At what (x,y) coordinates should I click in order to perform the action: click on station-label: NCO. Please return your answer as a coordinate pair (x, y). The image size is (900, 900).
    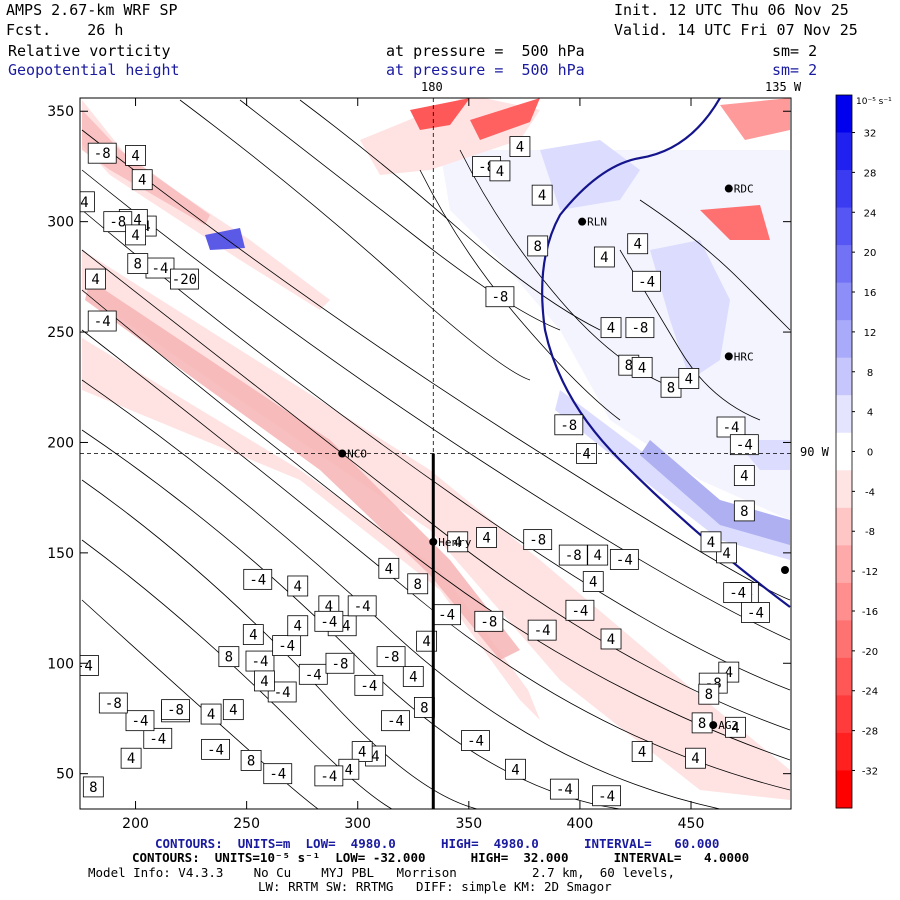
    Looking at the image, I should click on (357, 454).